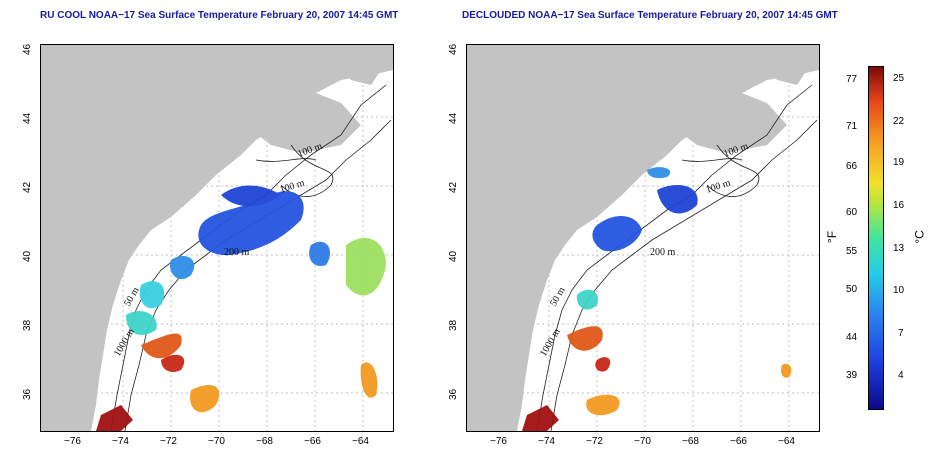 This screenshot has width=950, height=475. I want to click on left-y-tick-44: 44, so click(27, 118).